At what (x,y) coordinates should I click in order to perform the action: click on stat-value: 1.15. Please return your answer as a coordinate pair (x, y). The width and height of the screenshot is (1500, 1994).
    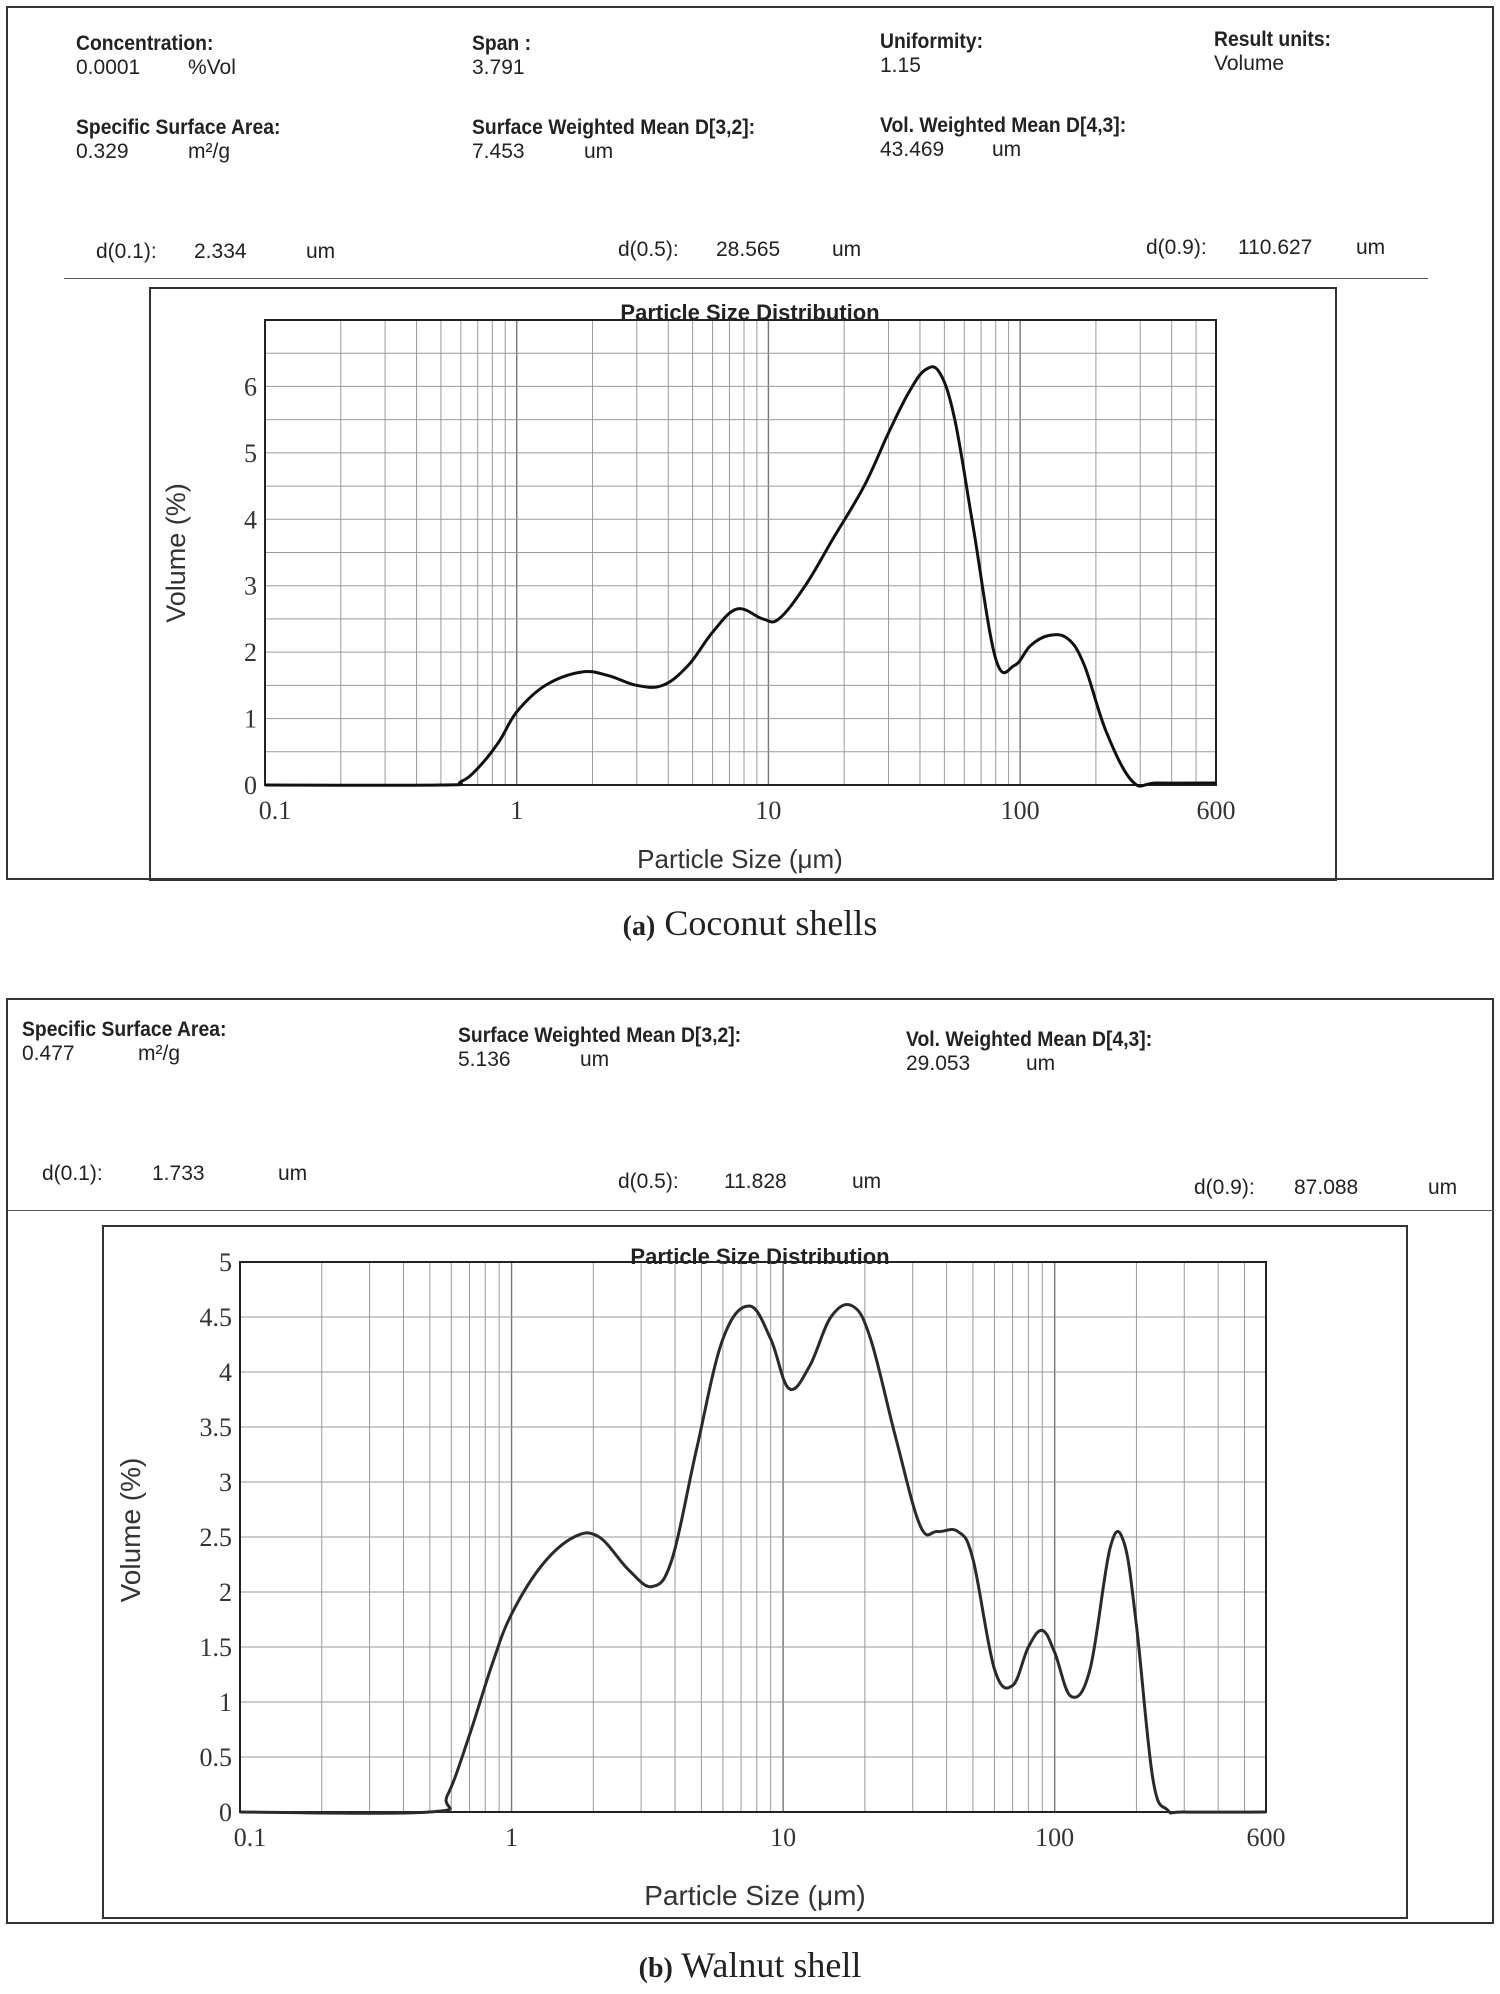
    Looking at the image, I should click on (900, 65).